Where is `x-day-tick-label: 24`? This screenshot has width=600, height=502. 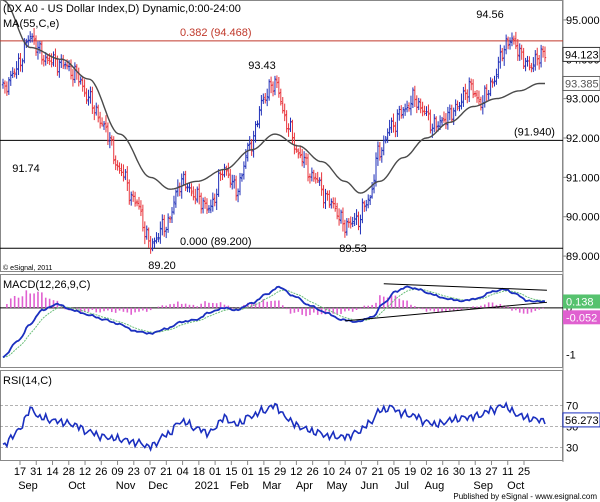
x-day-tick-label: 24 is located at coordinates (345, 472).